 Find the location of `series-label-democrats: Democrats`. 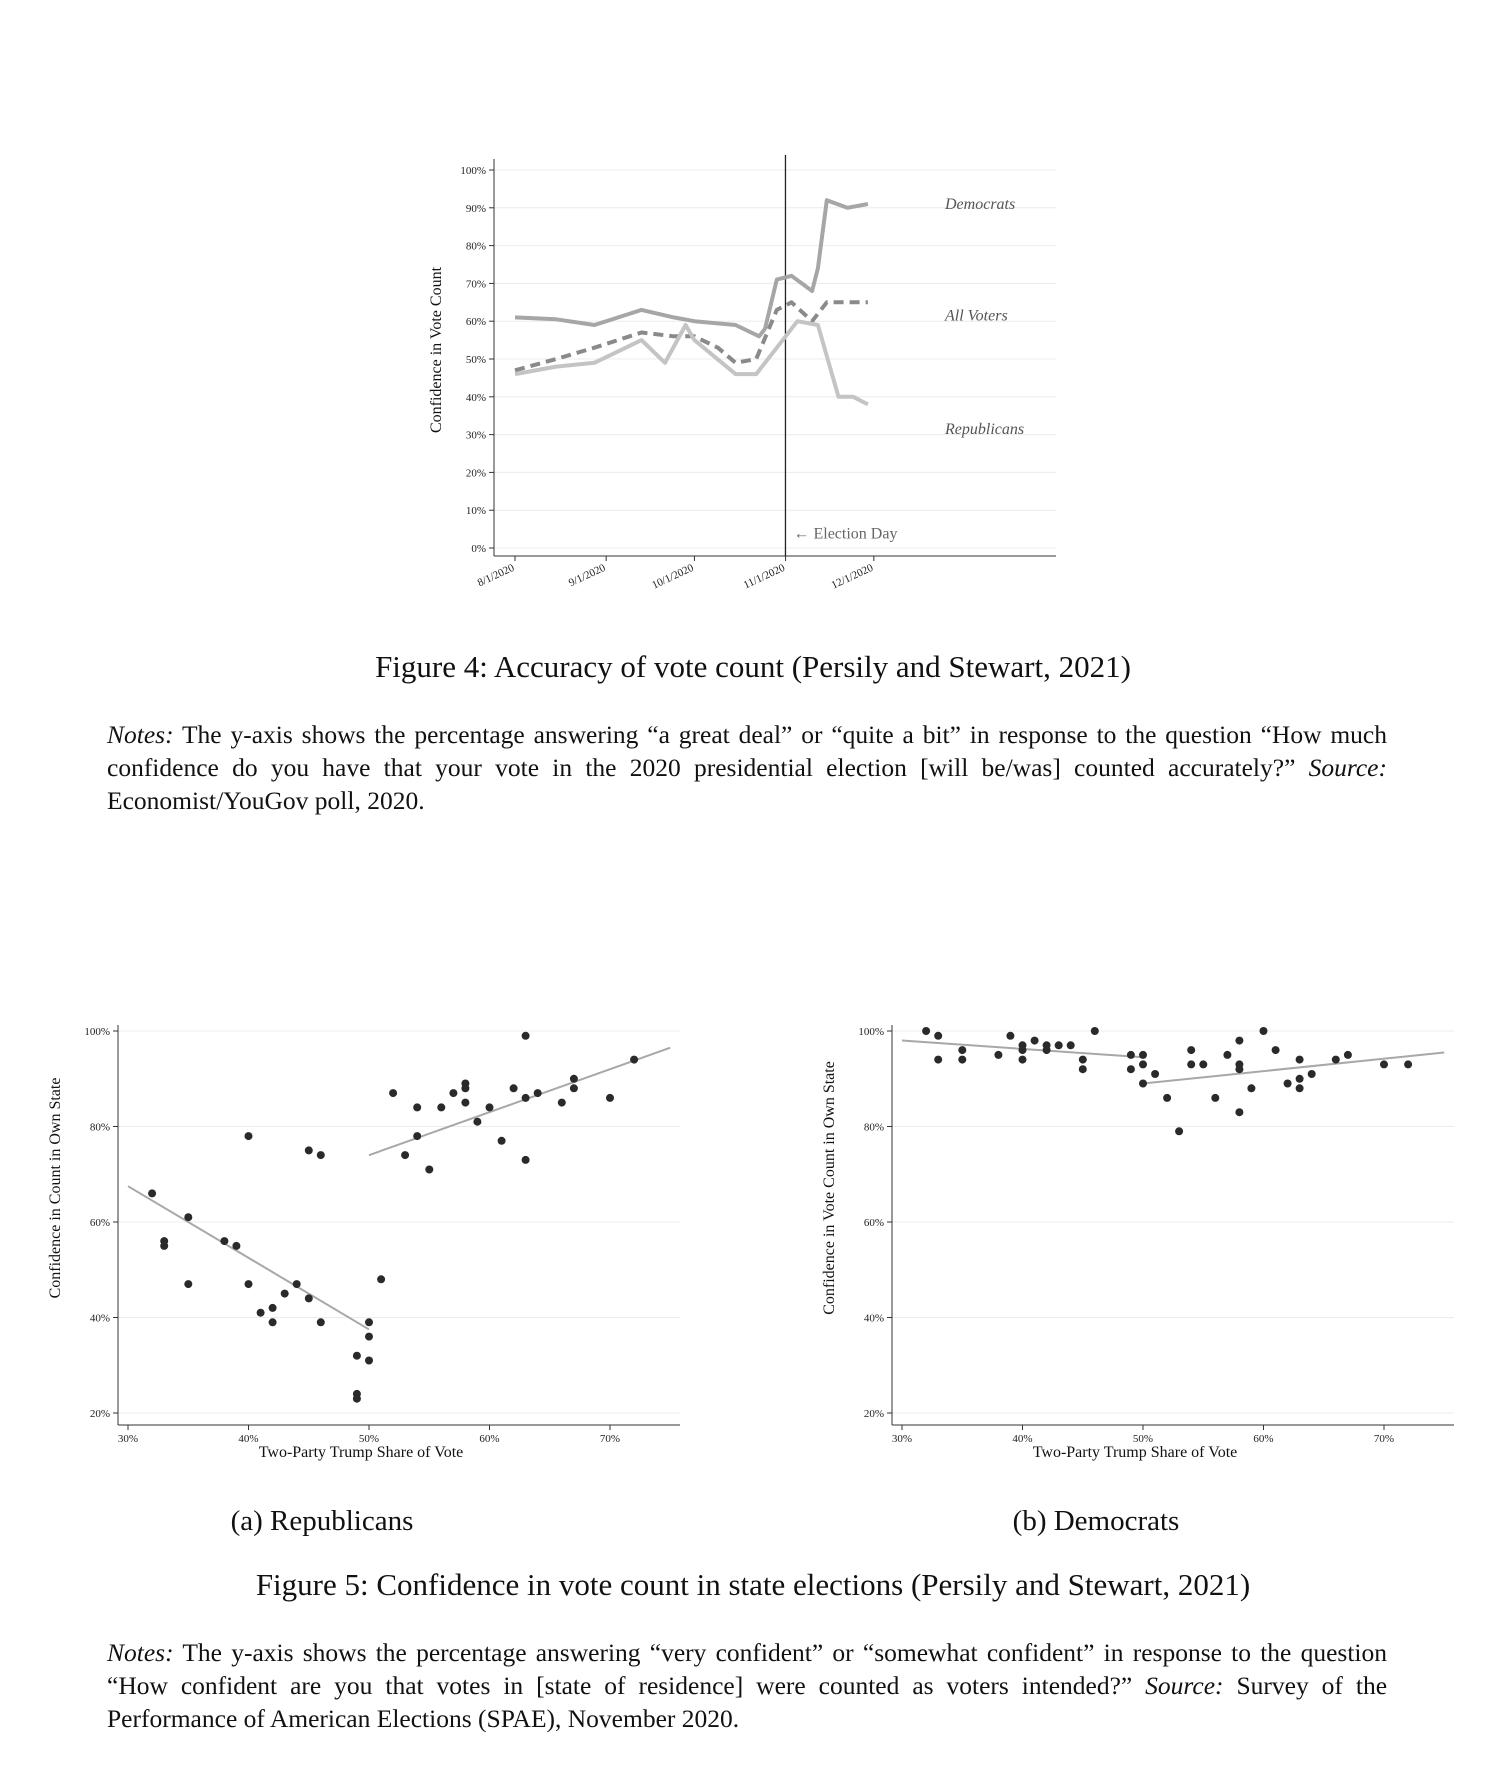

series-label-democrats: Democrats is located at coordinates (979, 204).